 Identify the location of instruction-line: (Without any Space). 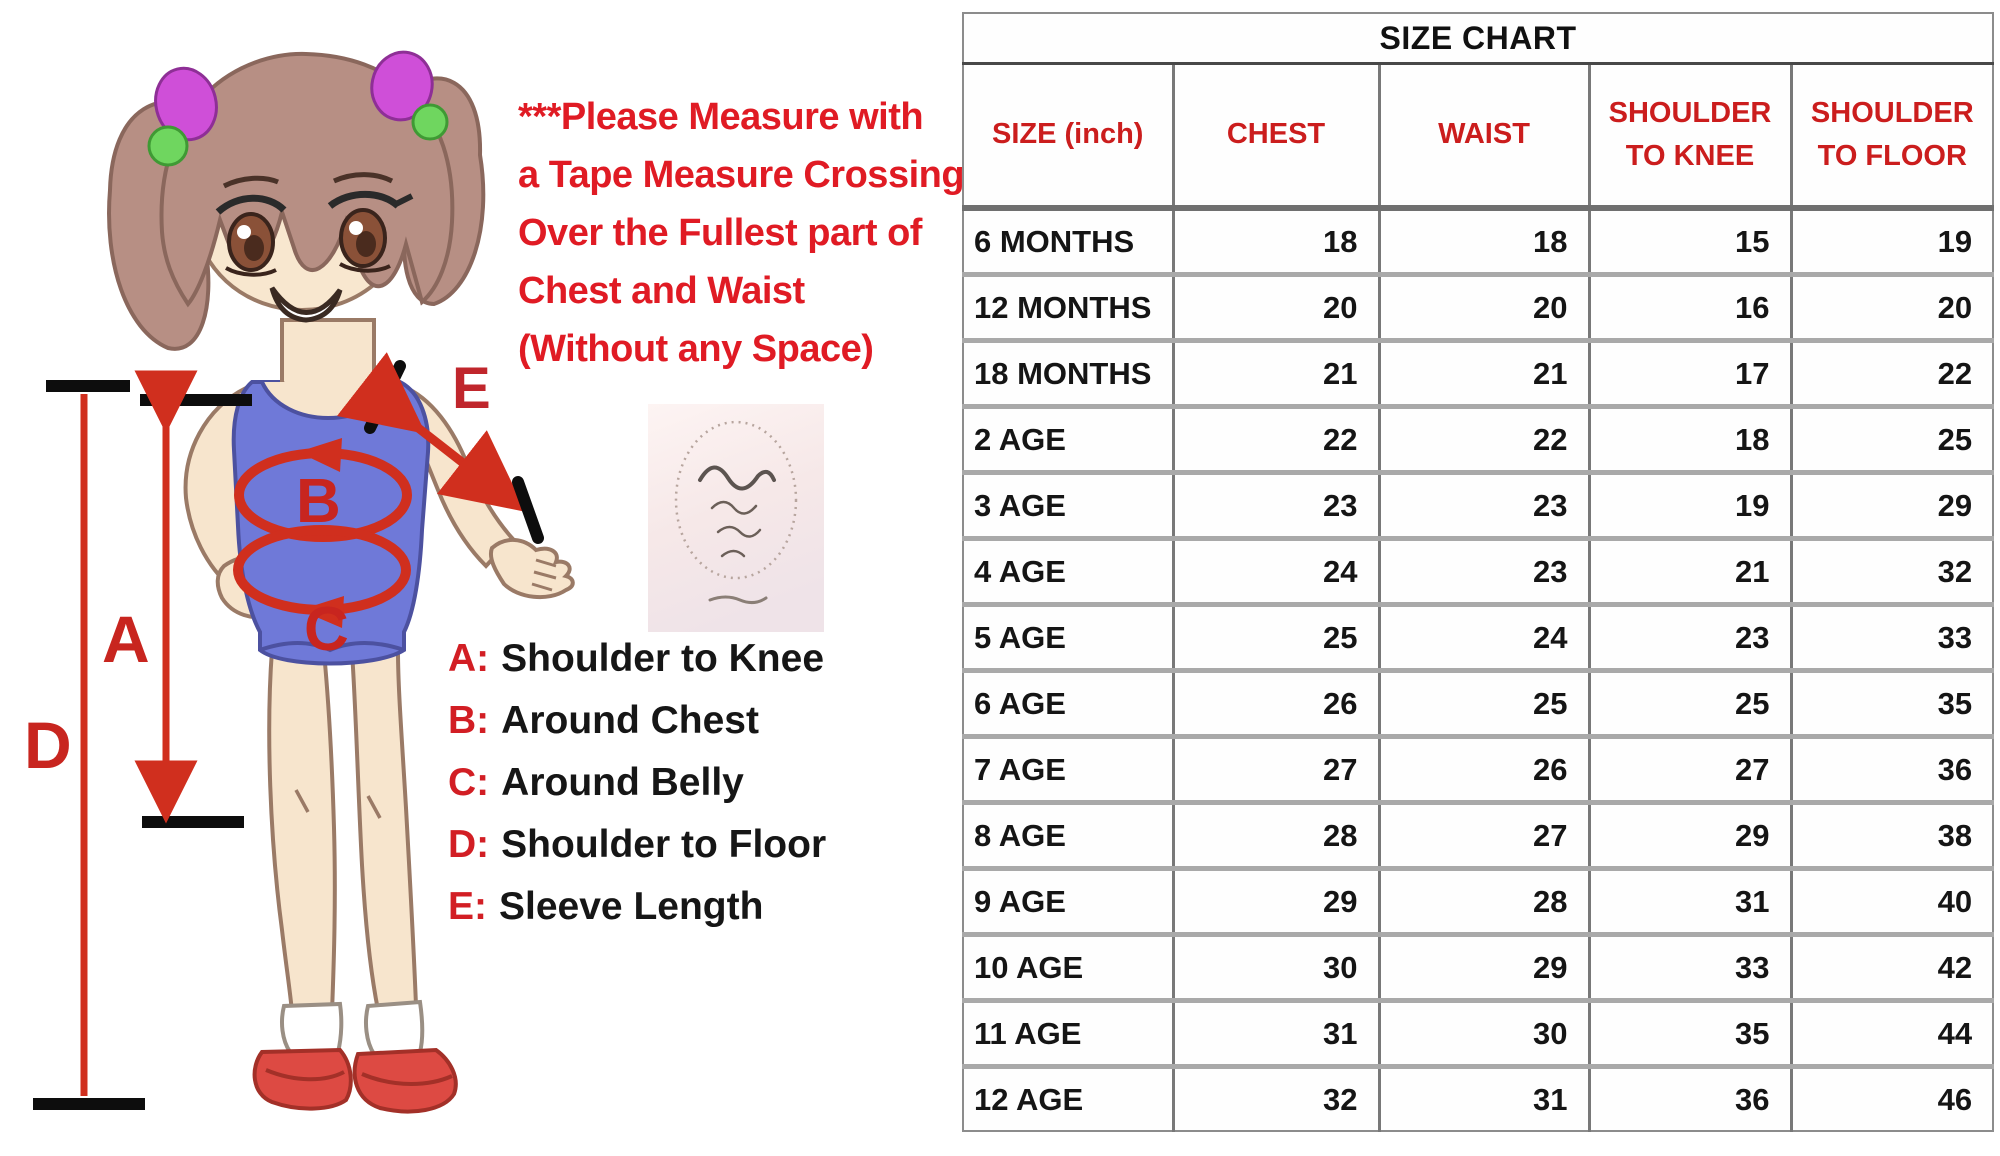
(696, 349).